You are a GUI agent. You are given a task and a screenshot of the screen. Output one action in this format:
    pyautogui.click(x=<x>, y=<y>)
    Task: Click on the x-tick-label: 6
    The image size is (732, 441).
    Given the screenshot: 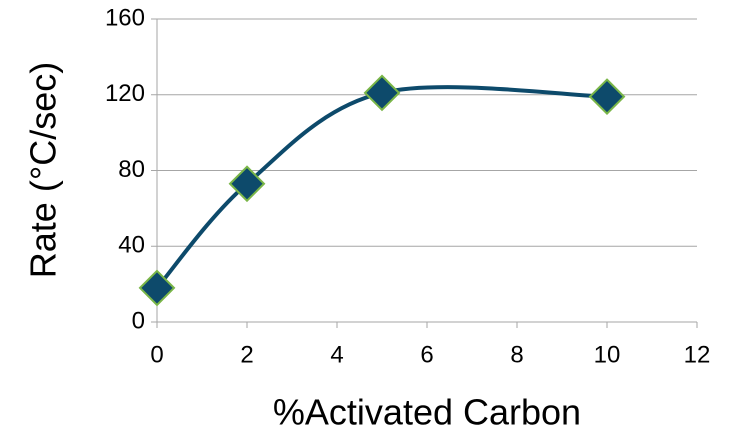 What is the action you would take?
    pyautogui.click(x=426, y=354)
    